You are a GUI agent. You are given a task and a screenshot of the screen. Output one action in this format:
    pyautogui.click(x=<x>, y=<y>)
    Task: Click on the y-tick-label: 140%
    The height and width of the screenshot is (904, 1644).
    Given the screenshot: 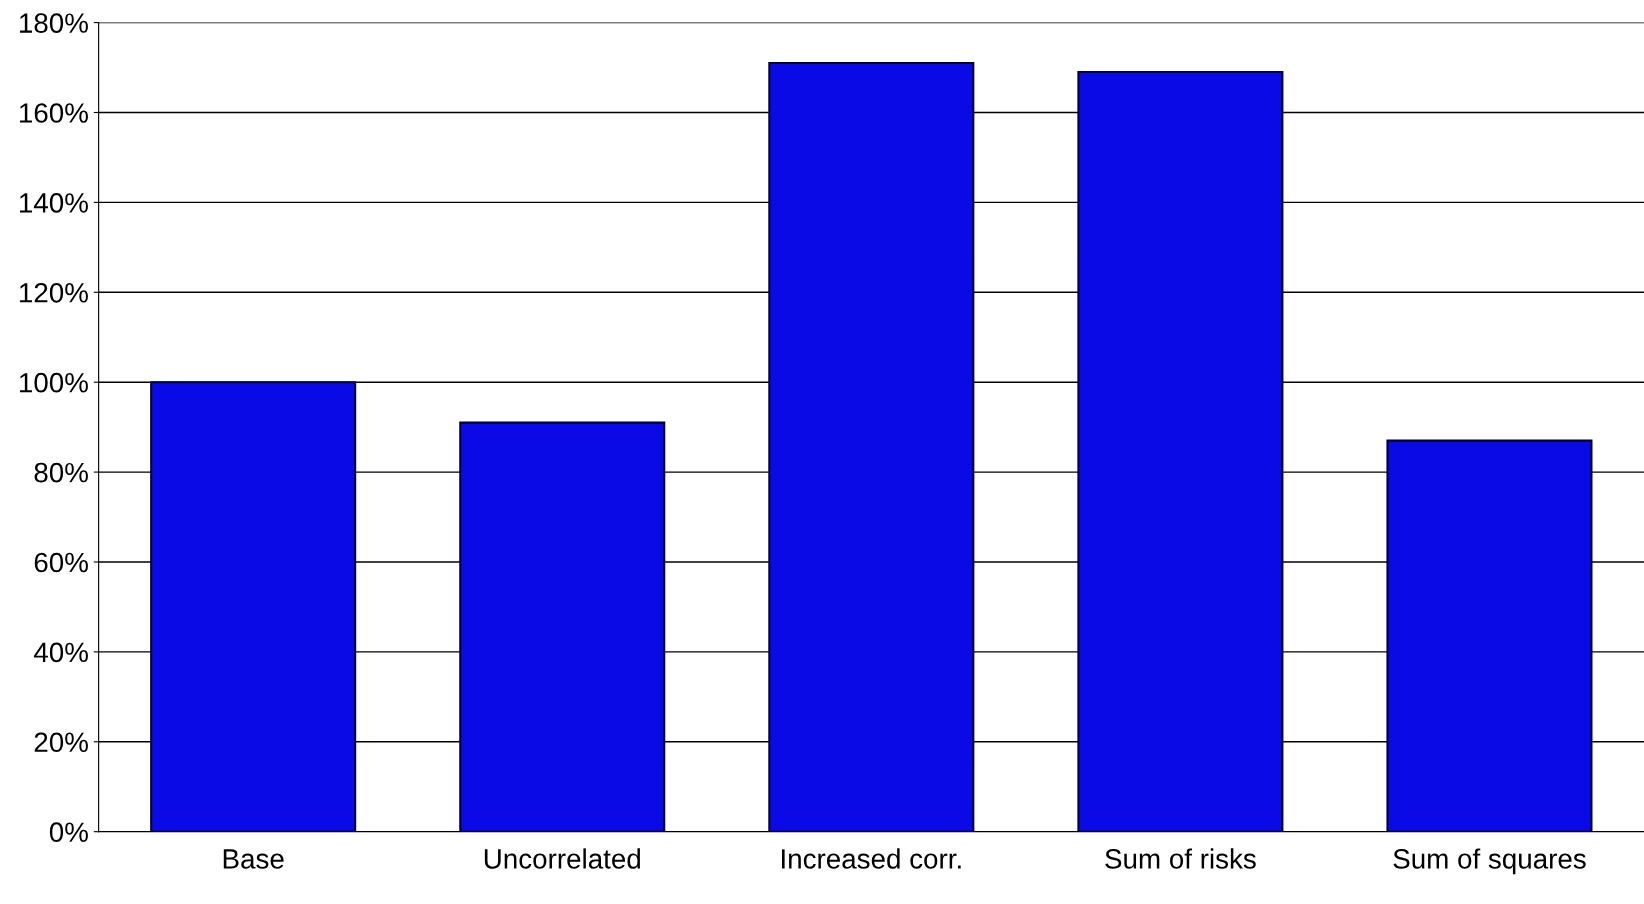 What is the action you would take?
    pyautogui.click(x=53, y=203)
    